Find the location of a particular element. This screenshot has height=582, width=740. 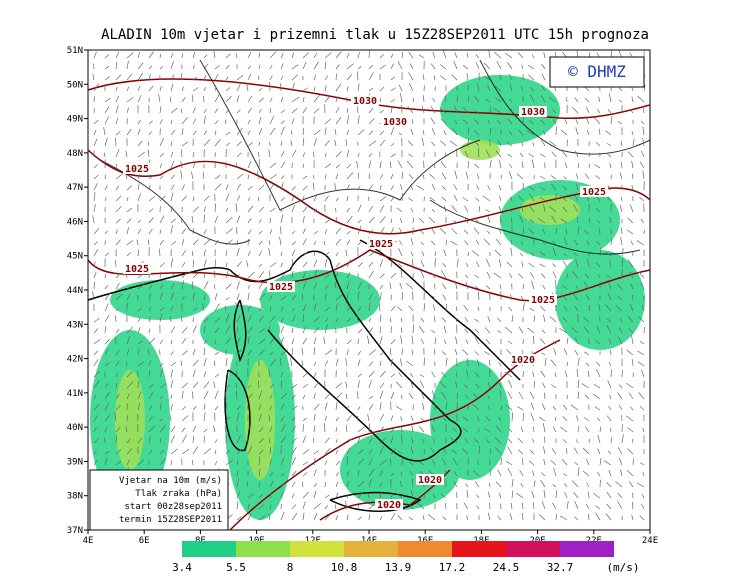

isobar-label: 1025 is located at coordinates (543, 300).